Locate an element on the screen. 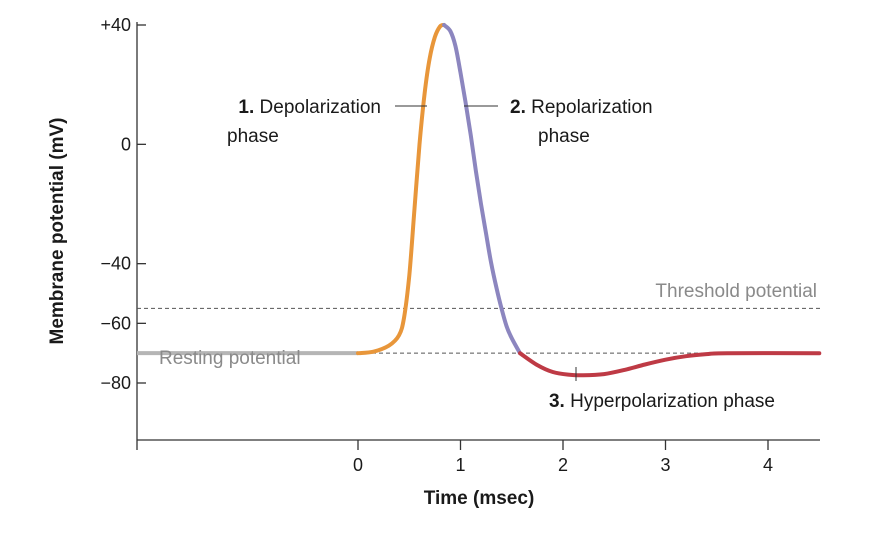 The height and width of the screenshot is (548, 886). depolarization-label: 1. Depolarization is located at coordinates (309, 107).